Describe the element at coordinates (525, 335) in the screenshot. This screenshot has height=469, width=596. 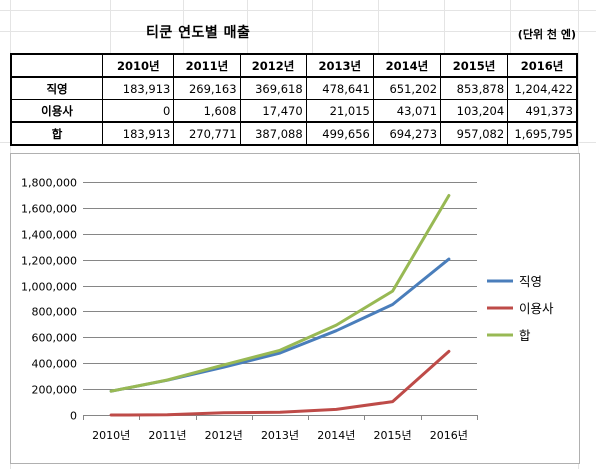
I see `legend-label: 합` at that location.